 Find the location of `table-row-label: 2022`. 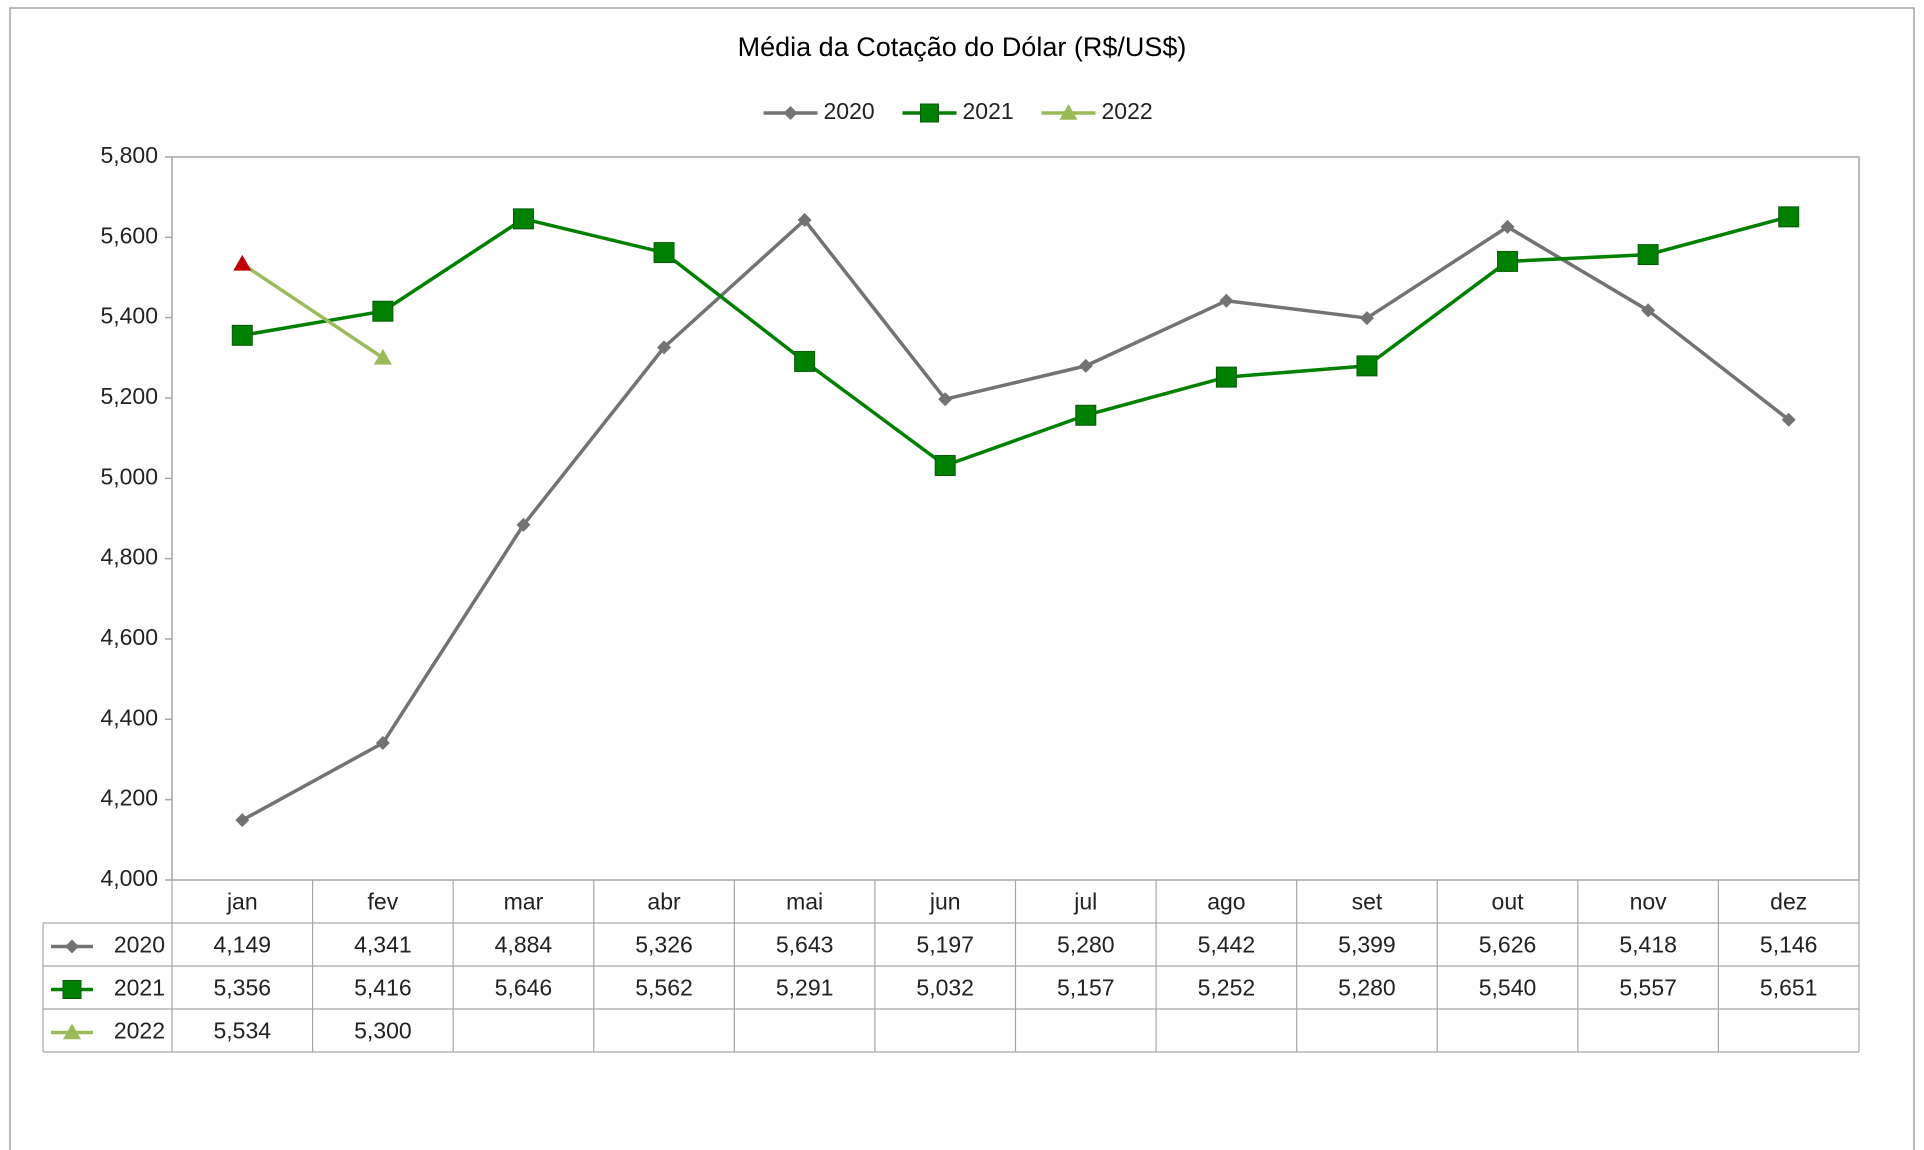

table-row-label: 2022 is located at coordinates (139, 1031).